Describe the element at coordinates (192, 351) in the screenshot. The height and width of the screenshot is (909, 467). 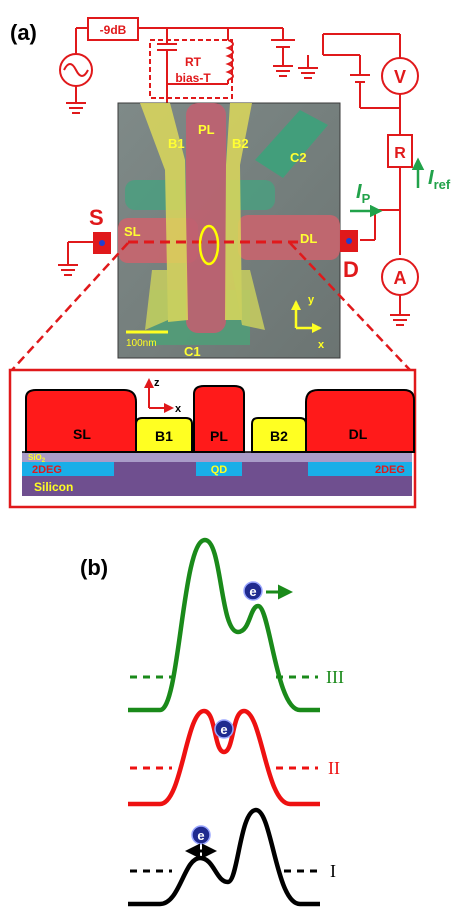
I see `sem-label-c1: C1` at that location.